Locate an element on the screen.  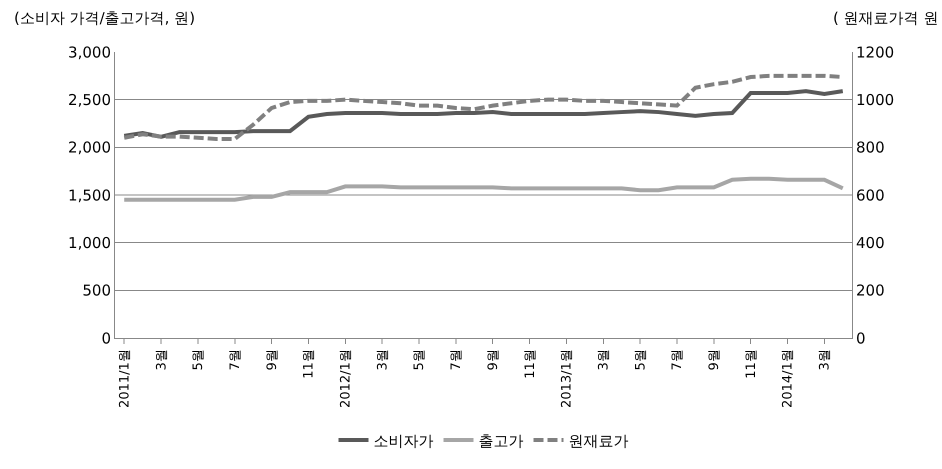
legend-label: 원재료가 is located at coordinates (598, 441).